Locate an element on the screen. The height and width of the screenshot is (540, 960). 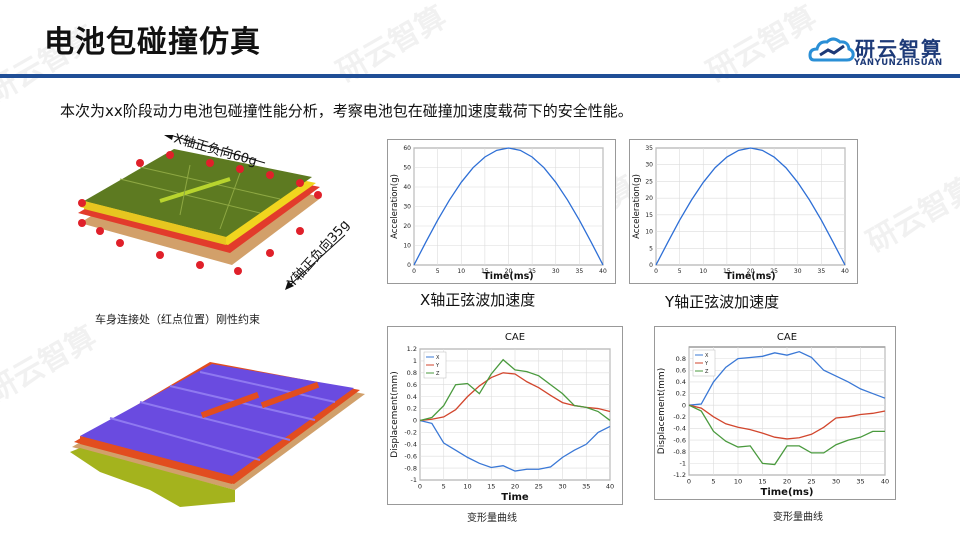
logo-text: 研云智算 is located at coordinates (899, 49).